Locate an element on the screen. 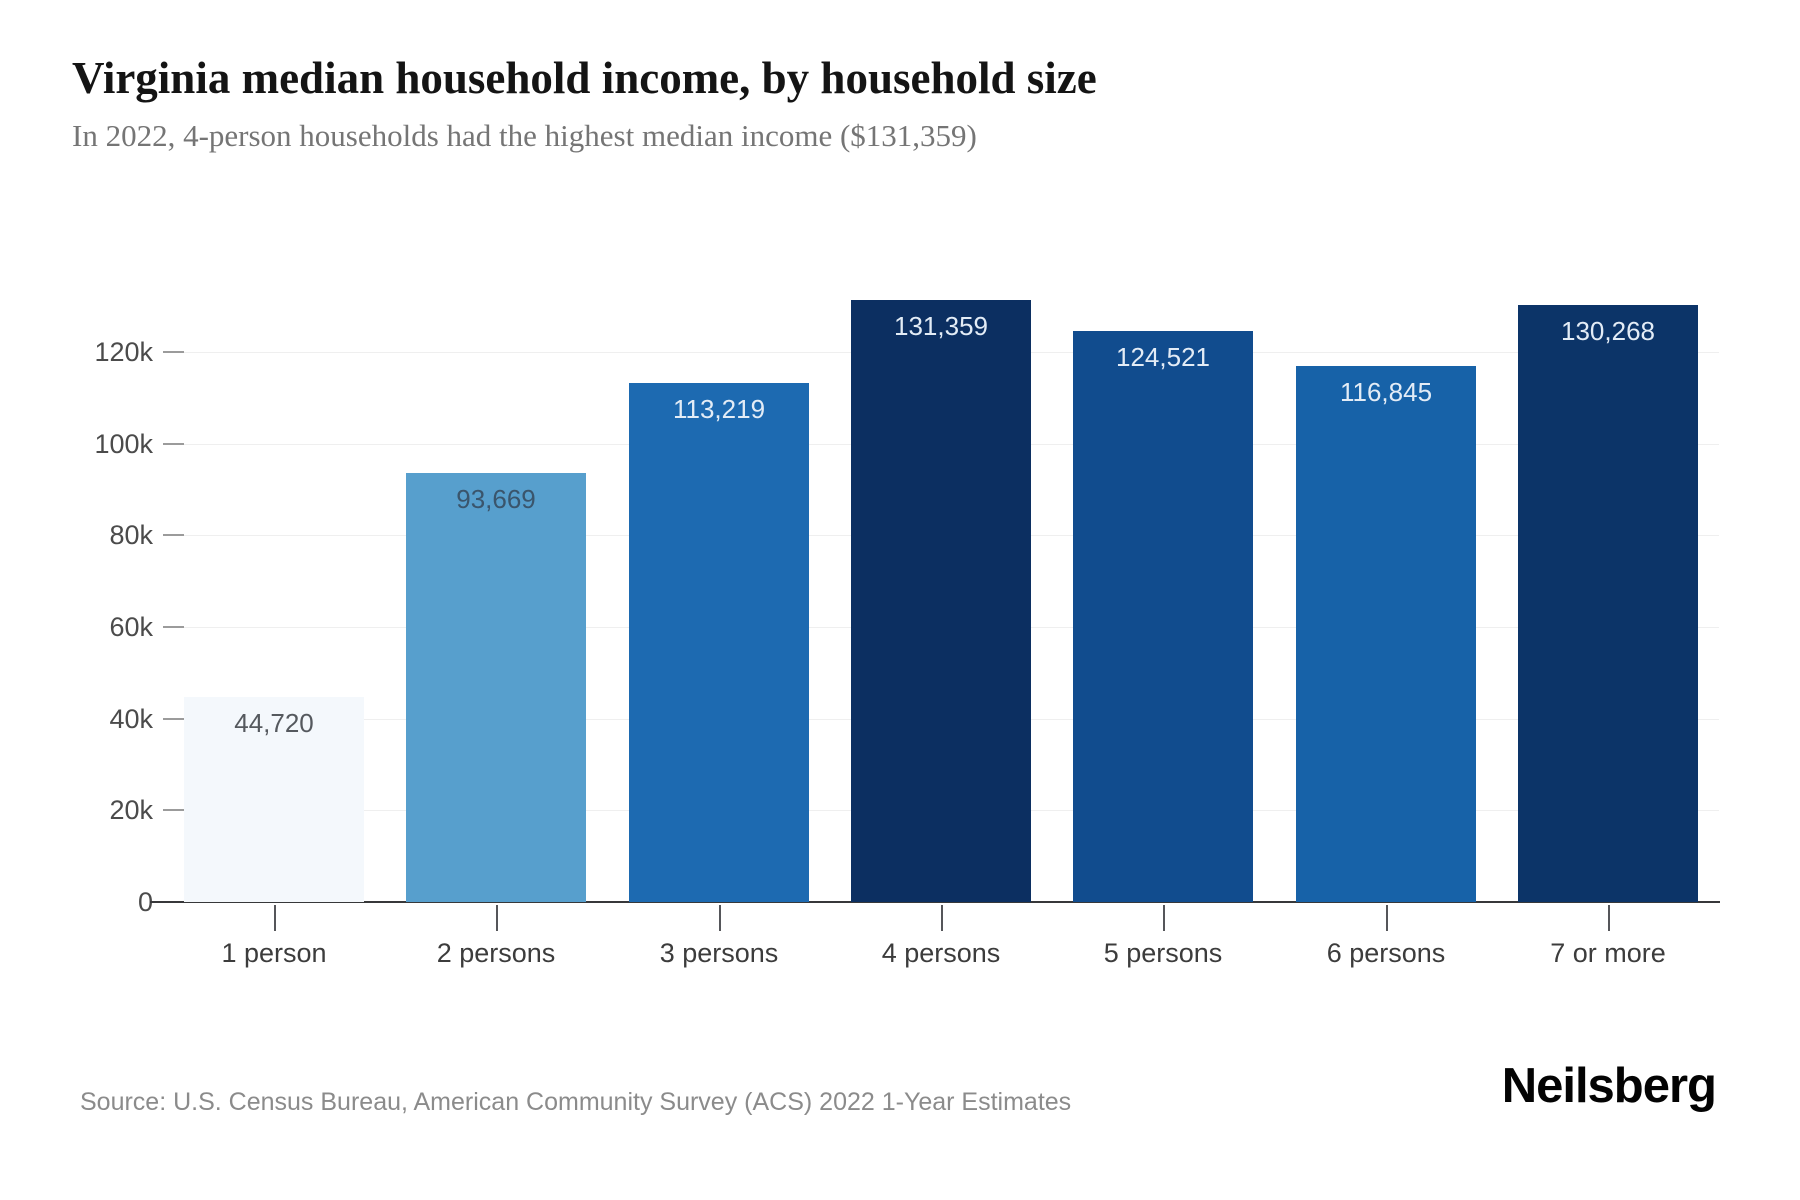 Image resolution: width=1800 pixels, height=1200 pixels. y-axis-label: 20k is located at coordinates (131, 810).